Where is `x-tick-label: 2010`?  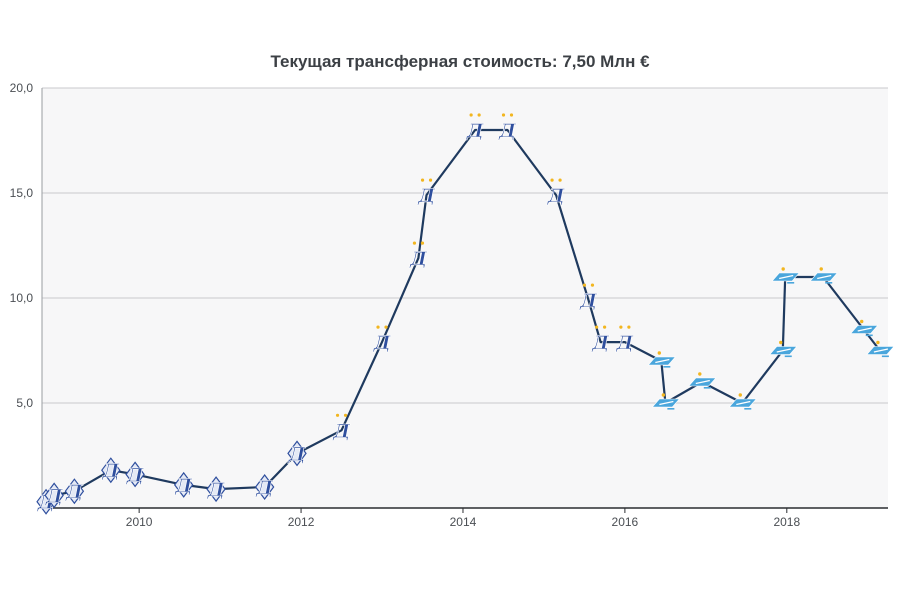 x-tick-label: 2010 is located at coordinates (139, 522).